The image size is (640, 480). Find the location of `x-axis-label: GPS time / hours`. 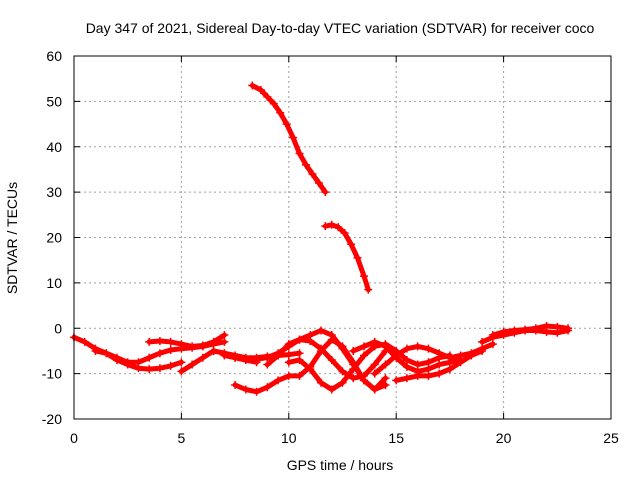

x-axis-label: GPS time / hours is located at coordinates (340, 465).